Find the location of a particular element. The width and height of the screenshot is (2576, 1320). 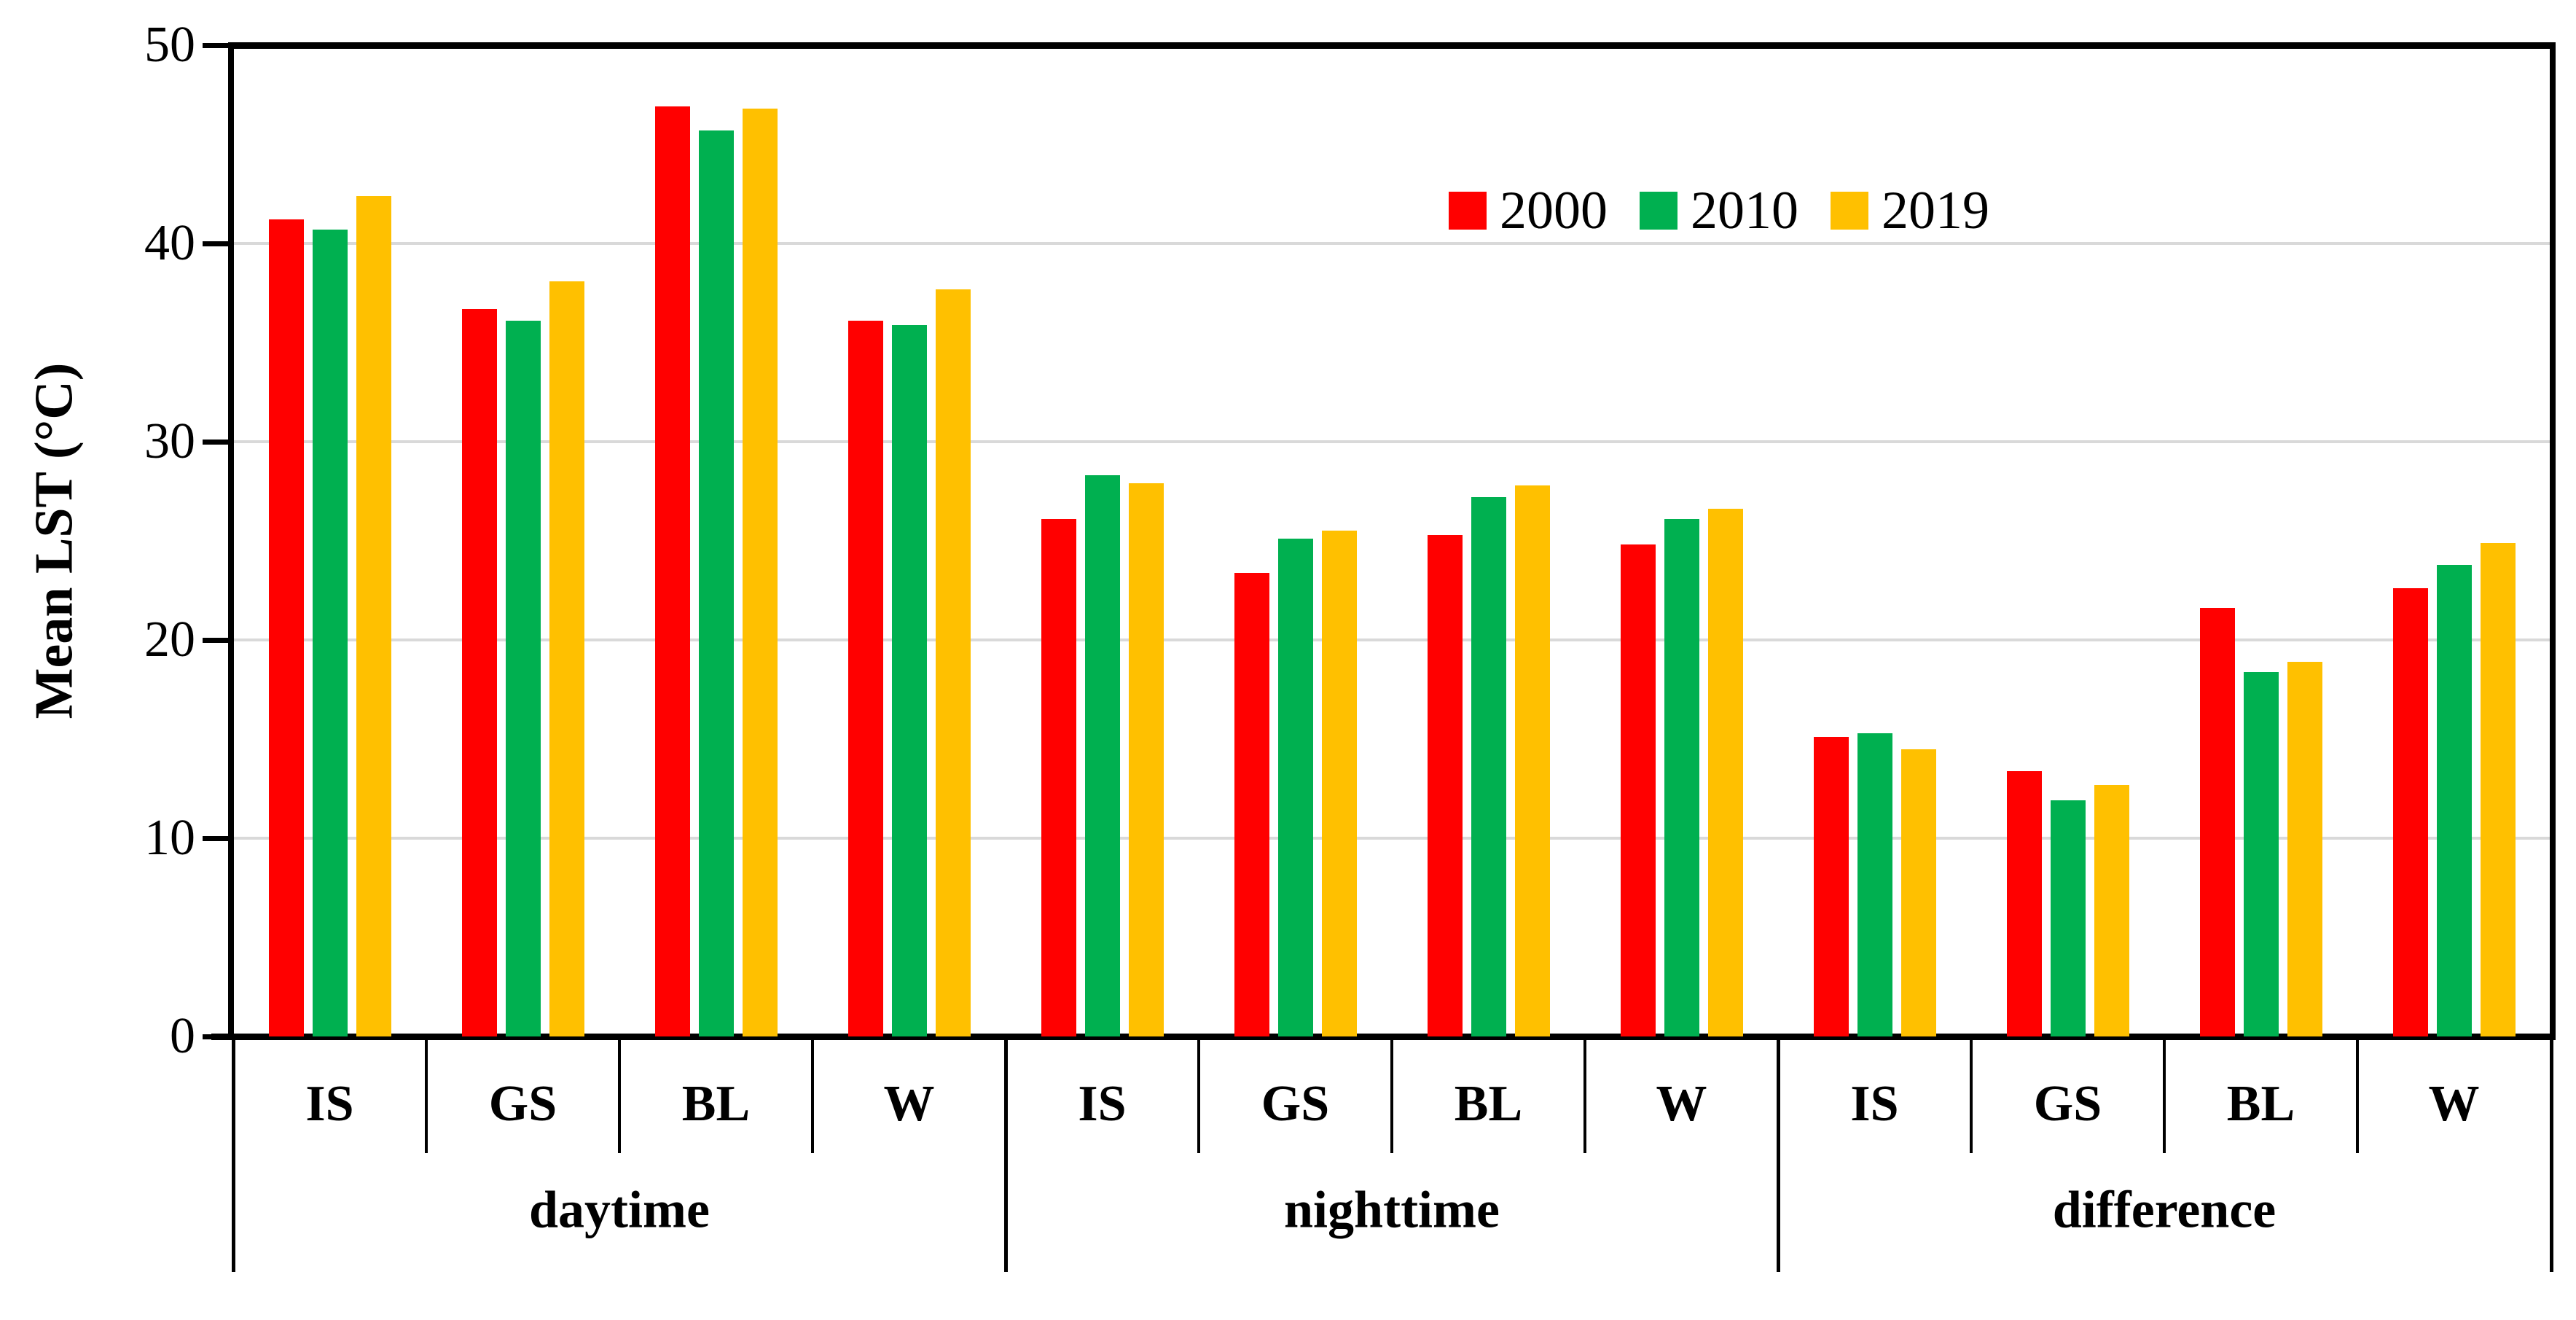

bar-difference-BL-2010 is located at coordinates (2261, 854).